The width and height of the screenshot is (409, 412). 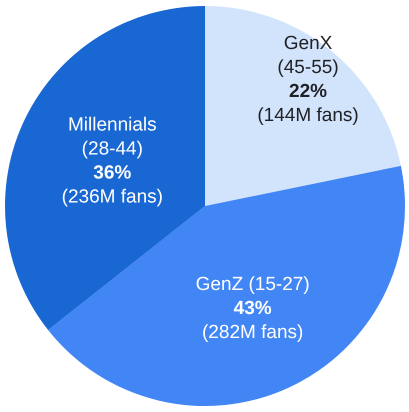 I want to click on slice-label: GenX (45-55), so click(x=308, y=55).